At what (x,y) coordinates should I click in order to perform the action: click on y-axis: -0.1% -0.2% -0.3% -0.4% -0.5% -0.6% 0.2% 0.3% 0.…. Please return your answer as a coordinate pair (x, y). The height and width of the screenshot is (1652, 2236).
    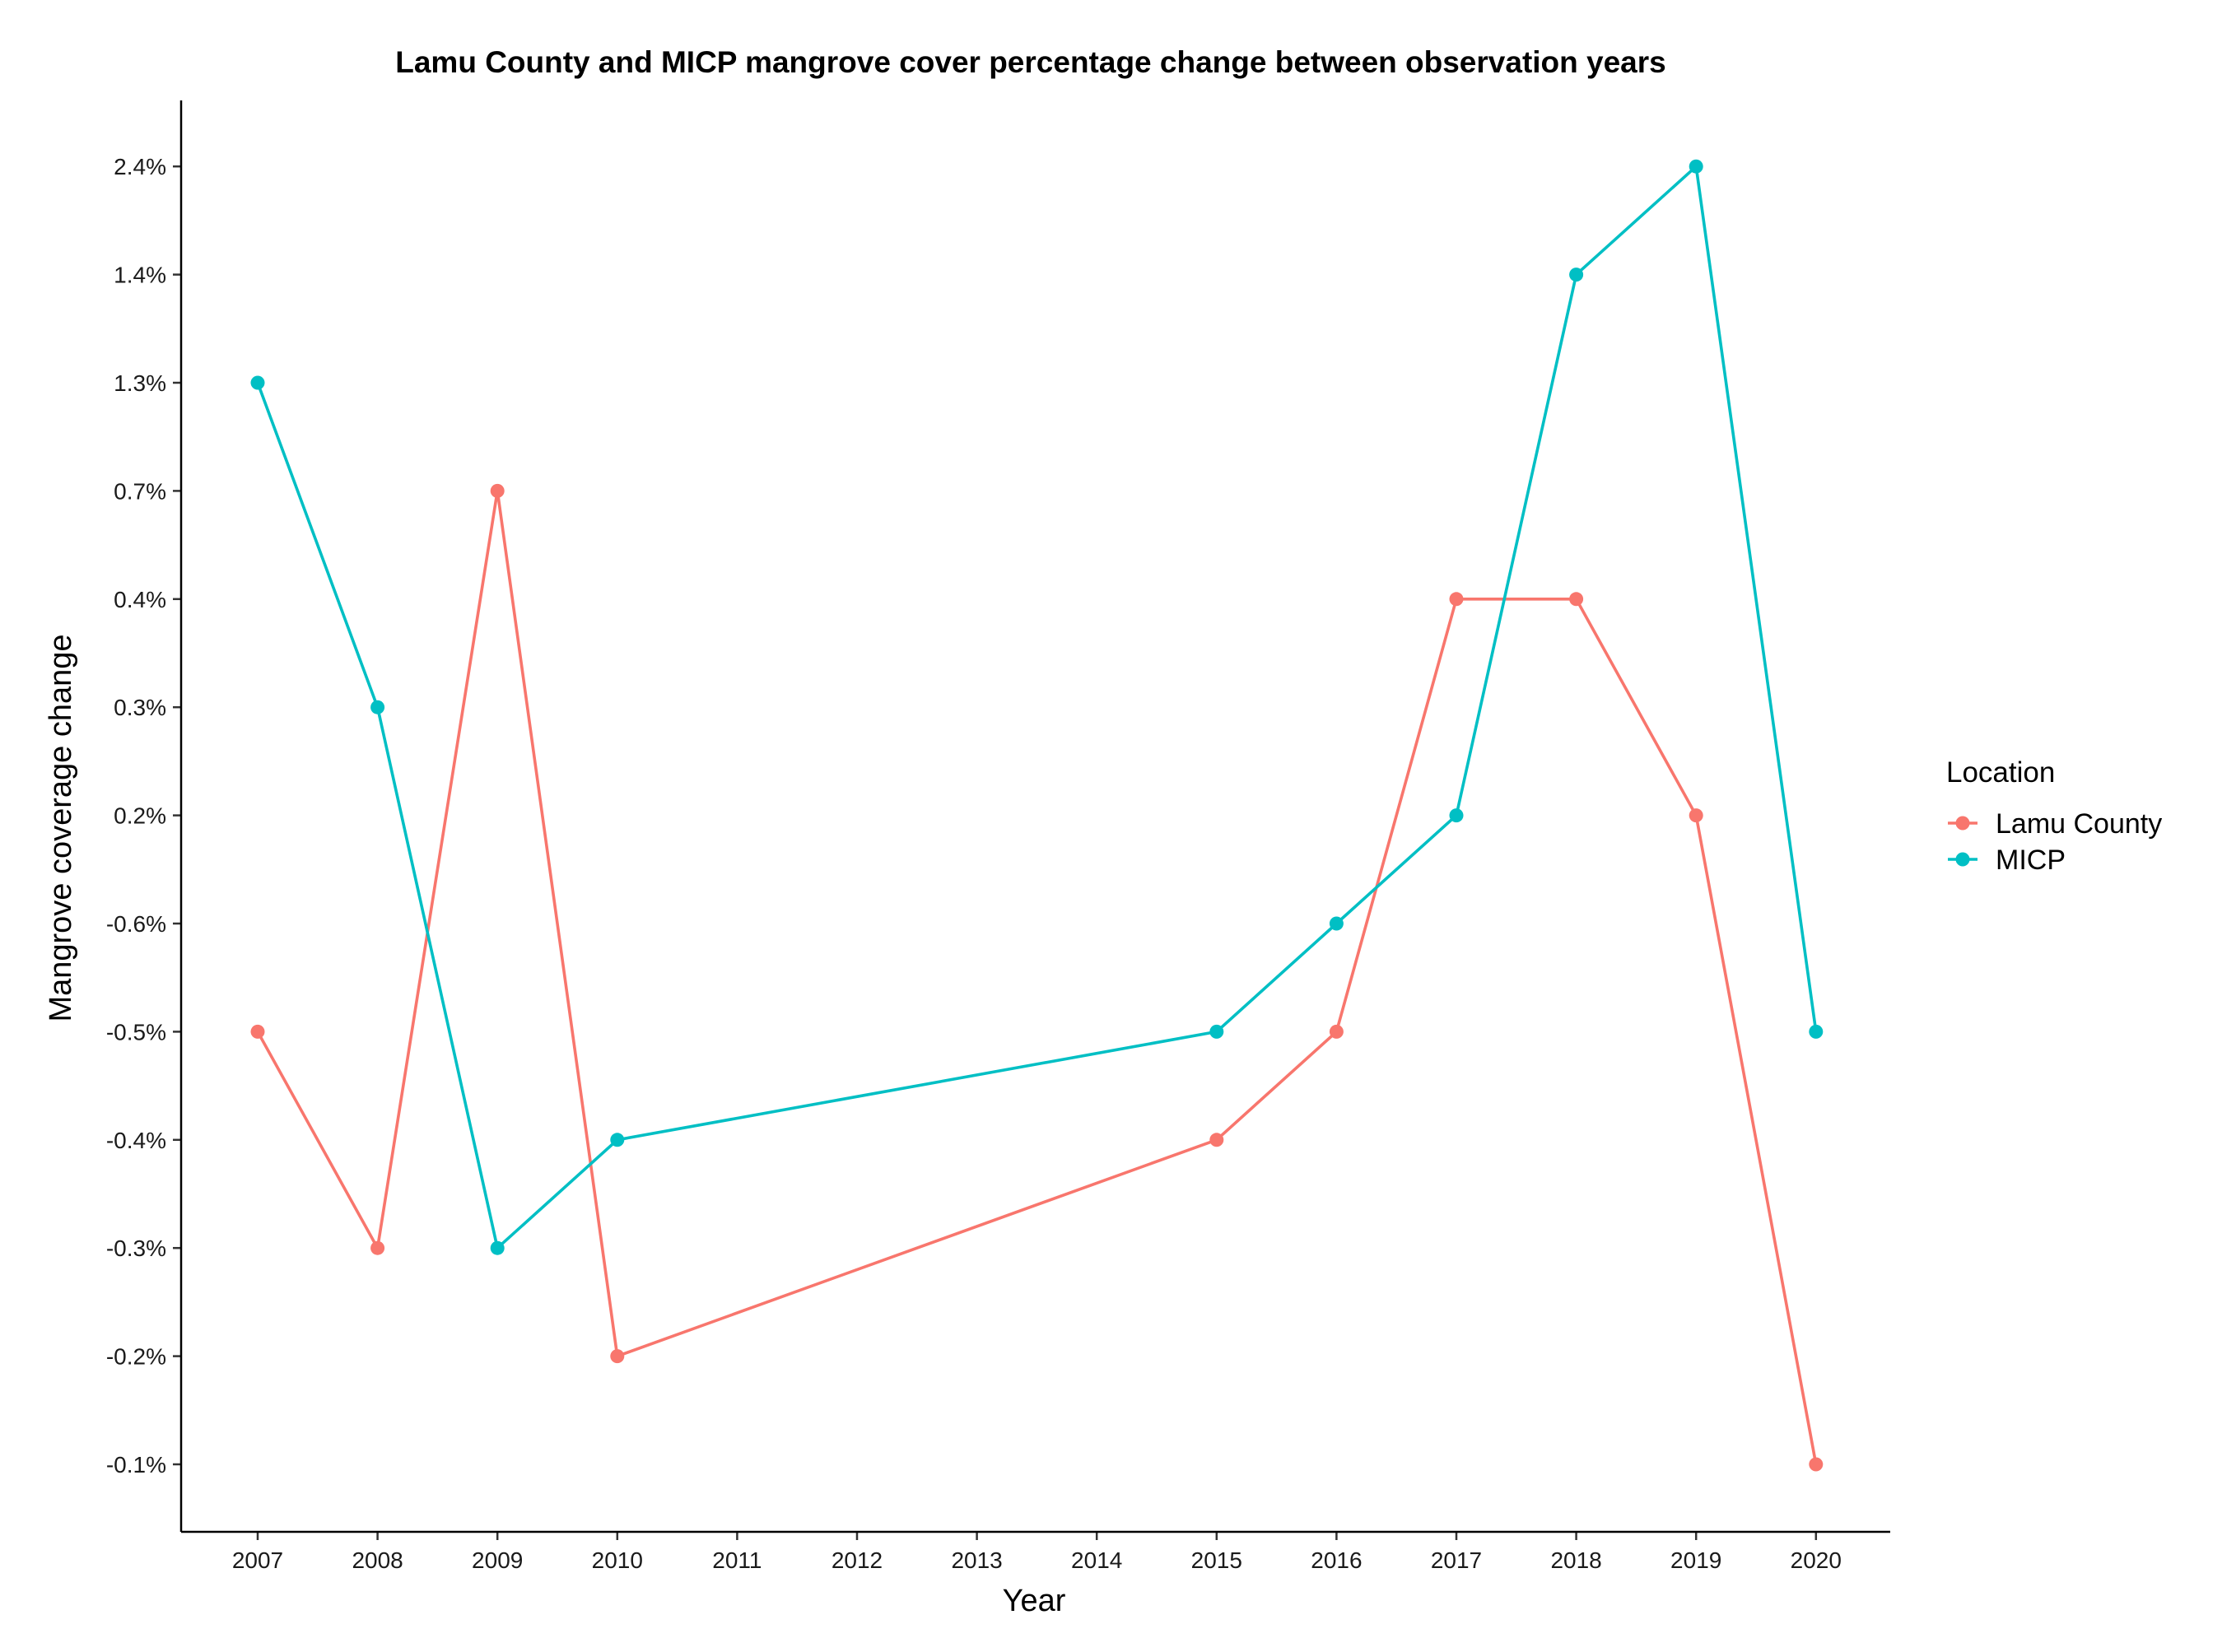
    Looking at the image, I should click on (143, 815).